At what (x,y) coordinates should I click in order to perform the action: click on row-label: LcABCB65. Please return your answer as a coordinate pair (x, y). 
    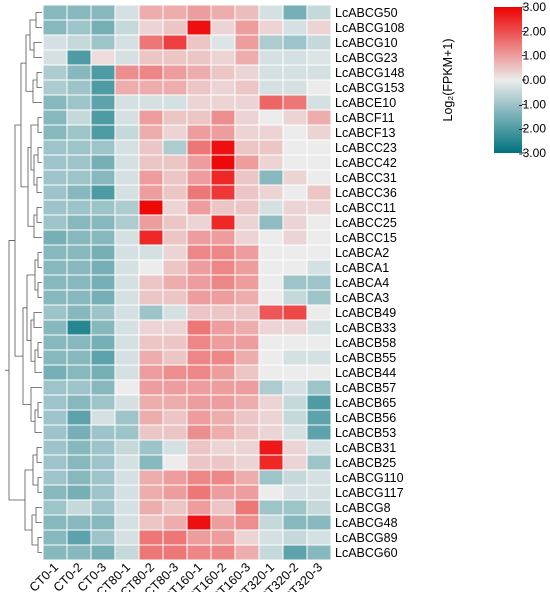
    Looking at the image, I should click on (365, 403).